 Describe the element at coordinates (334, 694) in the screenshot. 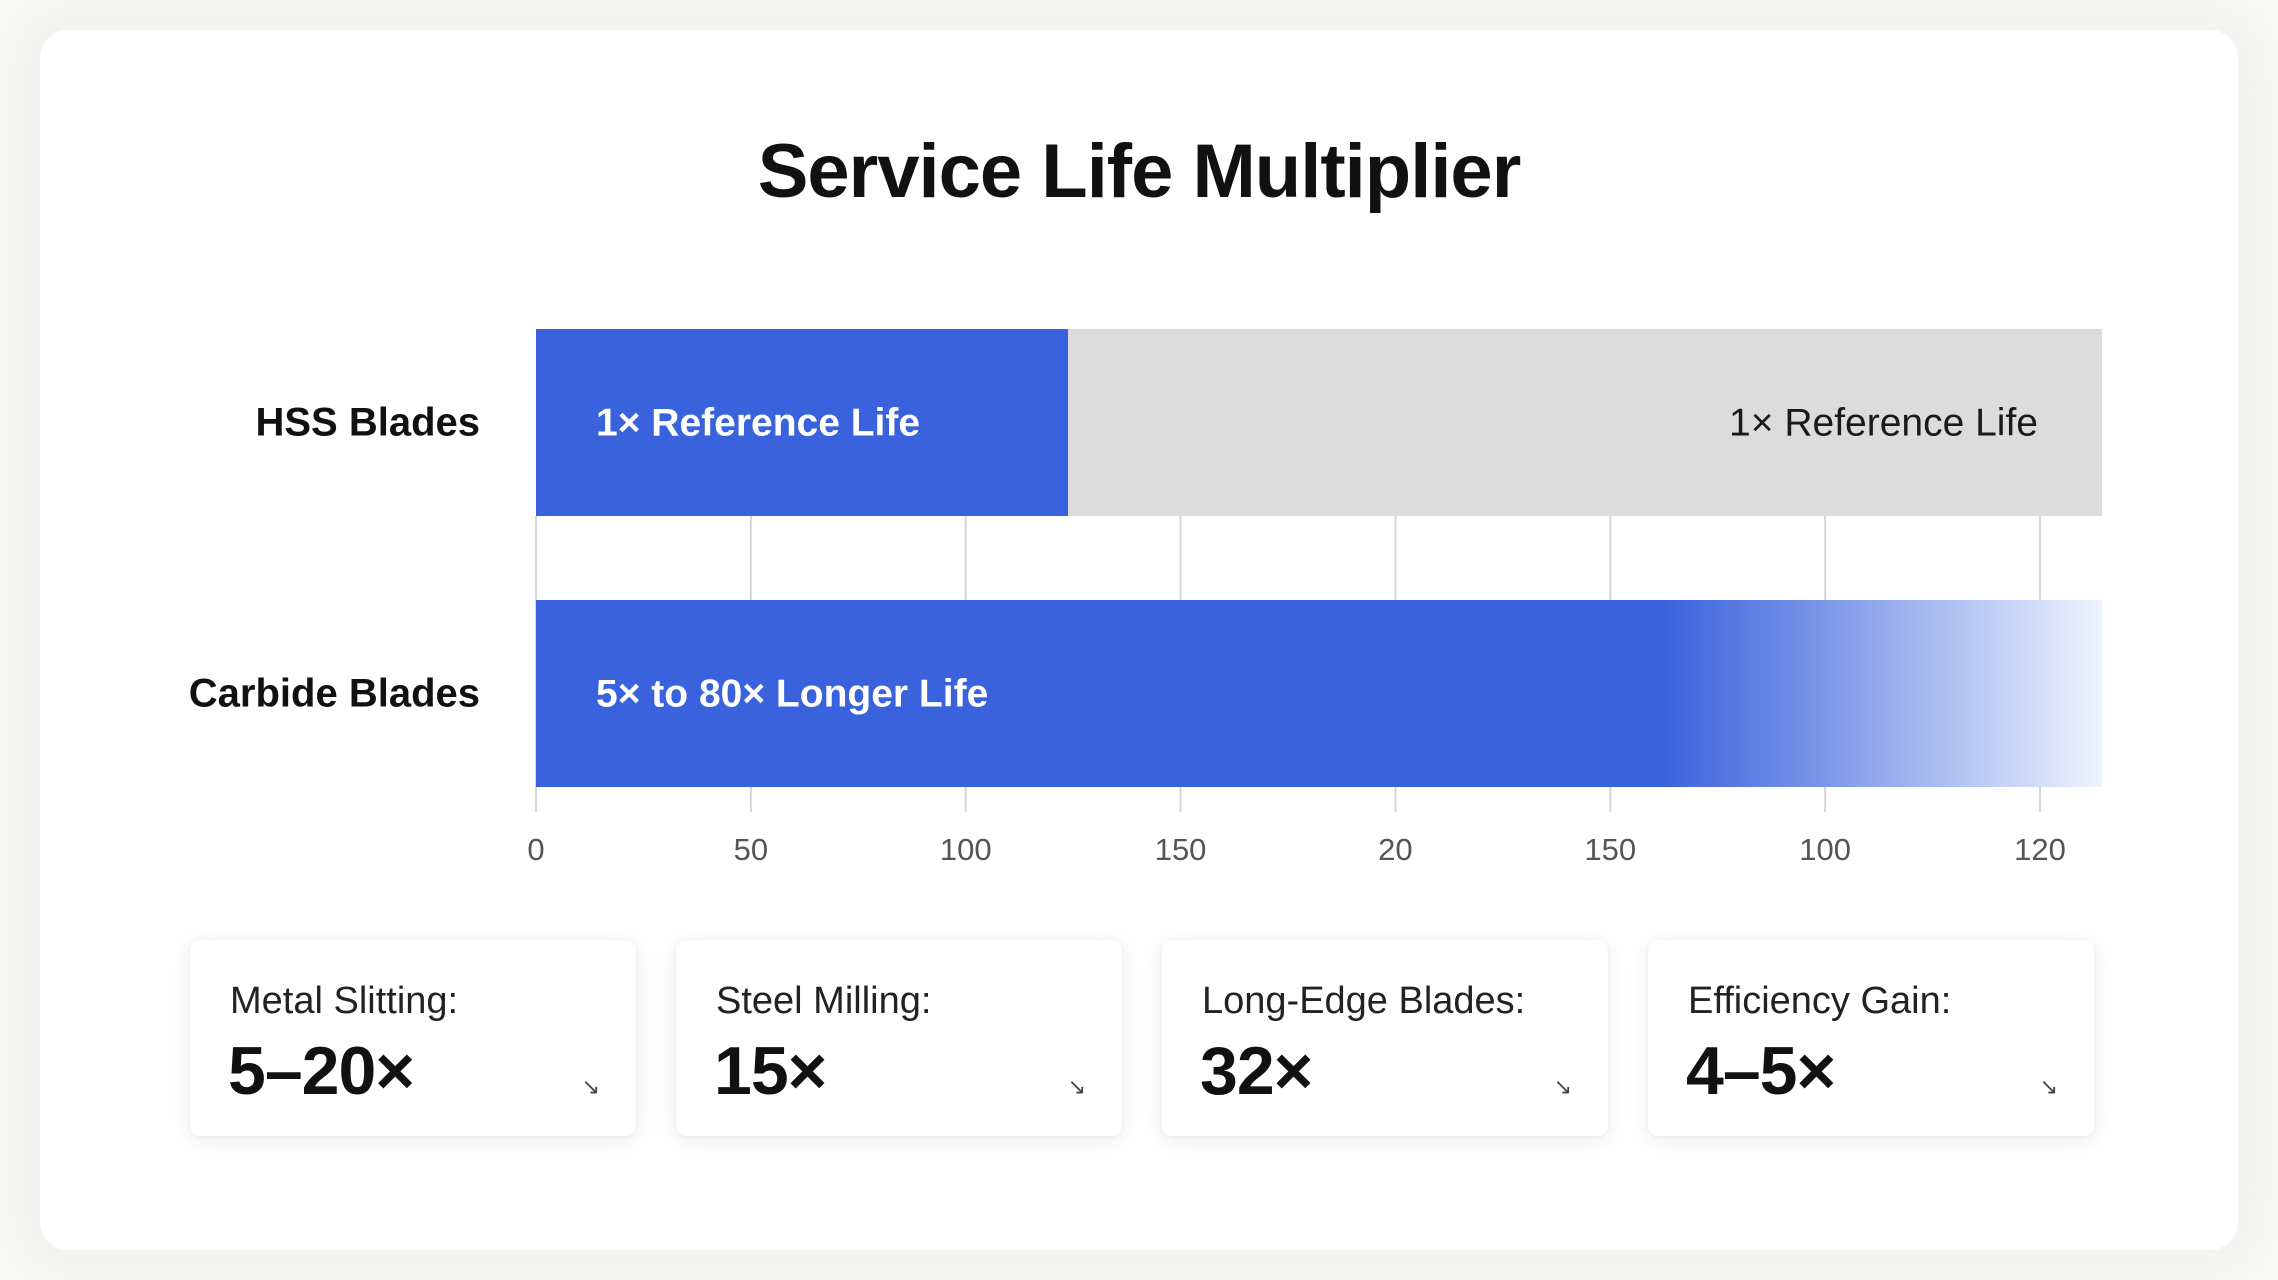

I see `category-label: Carbide Blades` at that location.